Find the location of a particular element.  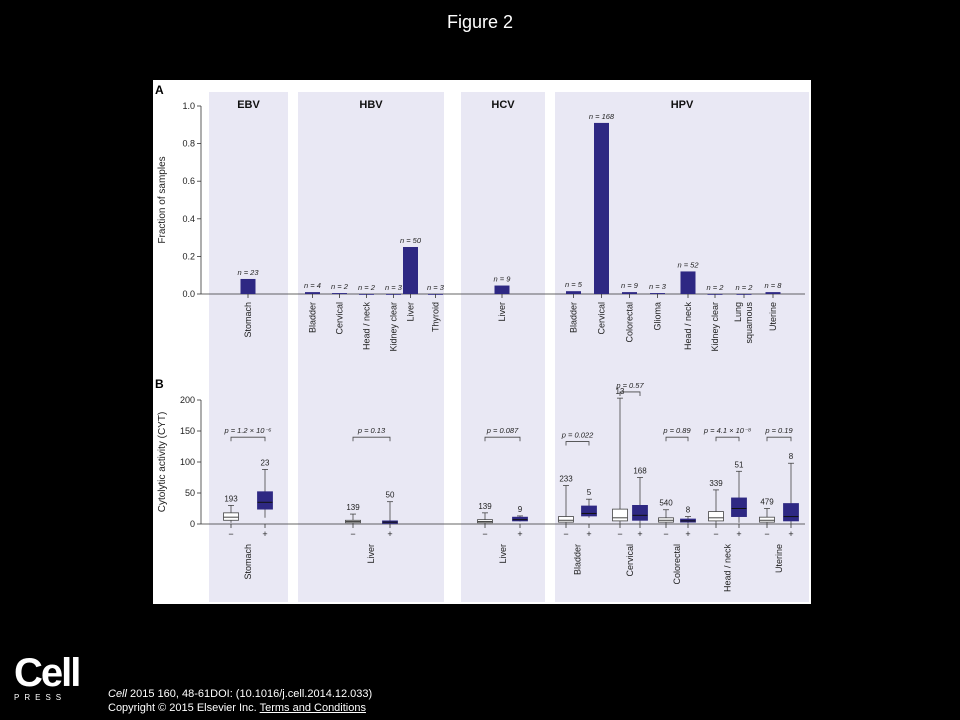

box-n-label: 339 is located at coordinates (716, 483).